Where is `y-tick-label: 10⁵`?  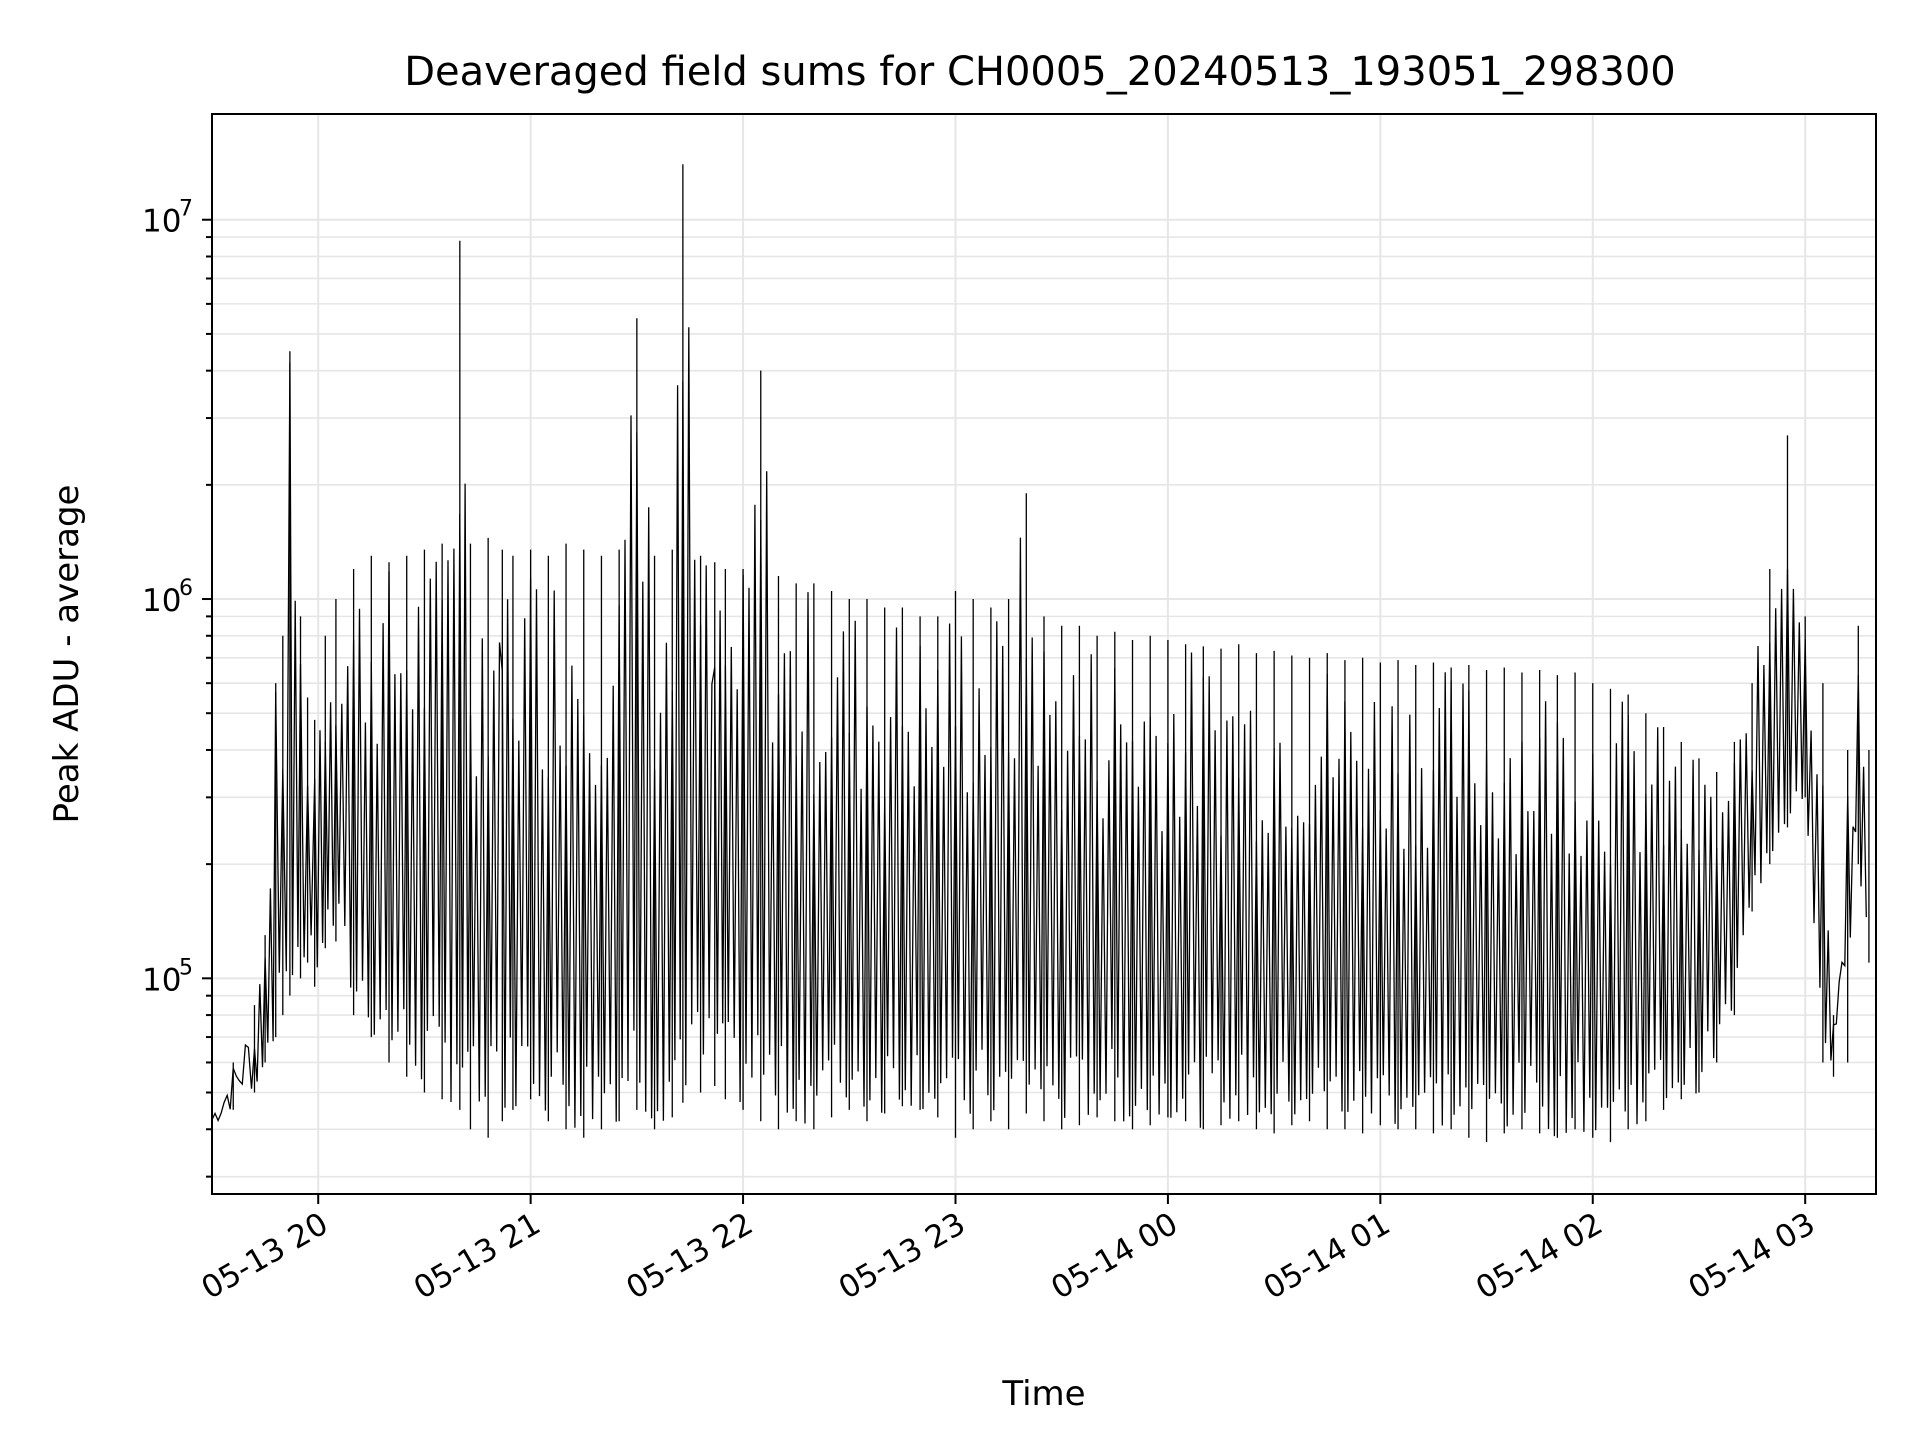
y-tick-label: 10⁵ is located at coordinates (167, 976).